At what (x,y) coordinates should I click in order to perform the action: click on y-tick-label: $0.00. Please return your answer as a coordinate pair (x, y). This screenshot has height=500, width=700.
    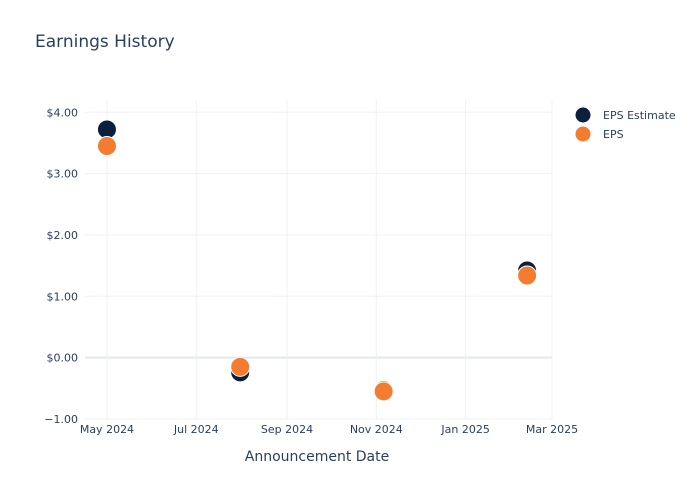
    Looking at the image, I should click on (63, 358).